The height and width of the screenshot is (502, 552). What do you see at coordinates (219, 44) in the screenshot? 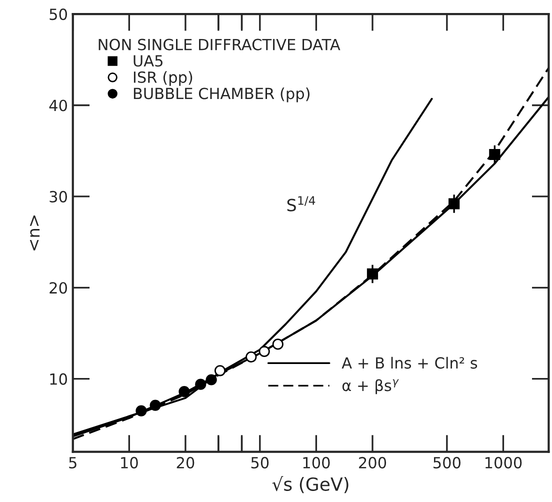
I see `legend-title: NON SINGLE DIFFRACTIVE DATA` at bounding box center [219, 44].